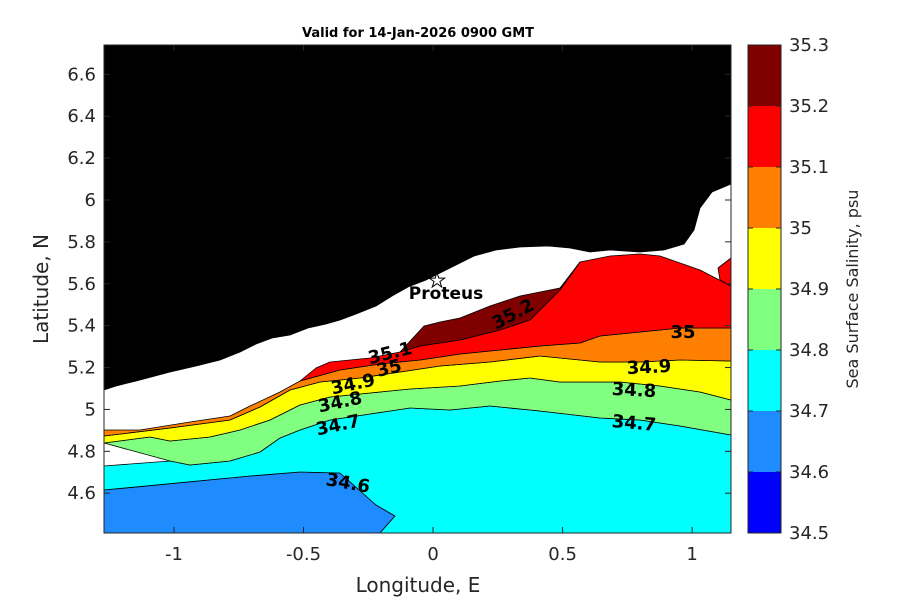  What do you see at coordinates (852, 289) in the screenshot?
I see `colorbar-label: Sea Surface Salinity, psu` at bounding box center [852, 289].